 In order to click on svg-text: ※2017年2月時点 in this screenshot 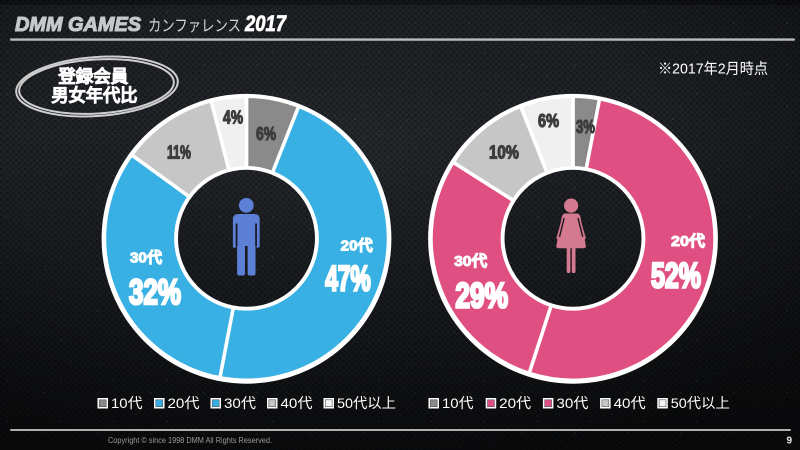, I will do `click(713, 69)`.